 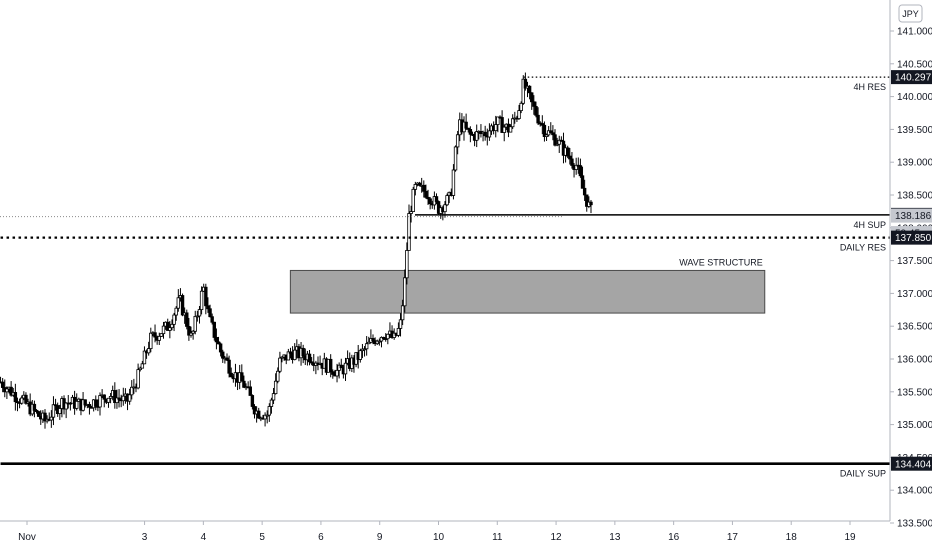 What do you see at coordinates (914, 163) in the screenshot?
I see `price-tick-label: 139.000` at bounding box center [914, 163].